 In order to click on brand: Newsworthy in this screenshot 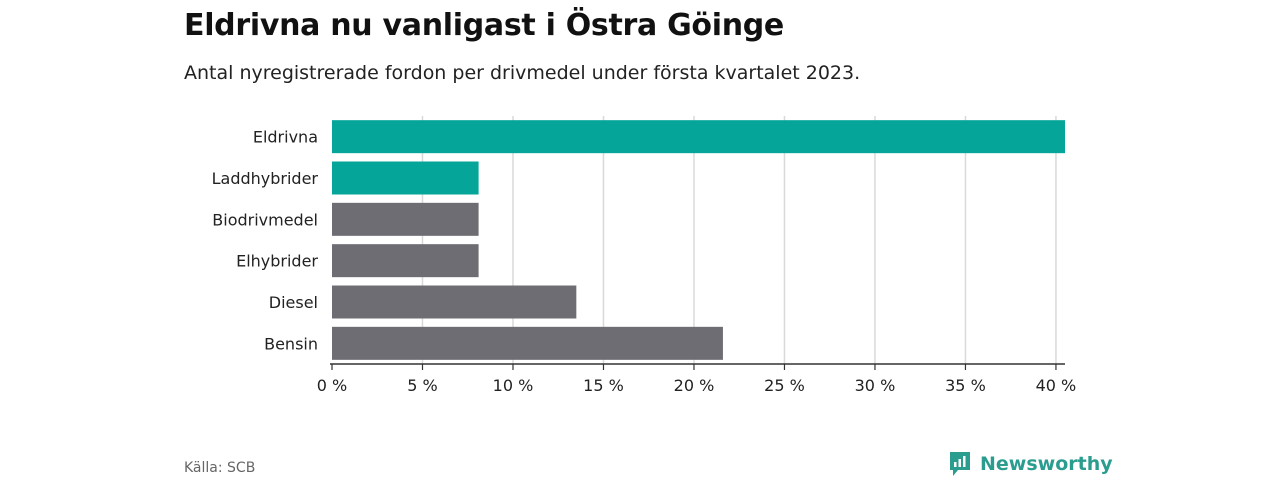, I will do `click(1030, 464)`.